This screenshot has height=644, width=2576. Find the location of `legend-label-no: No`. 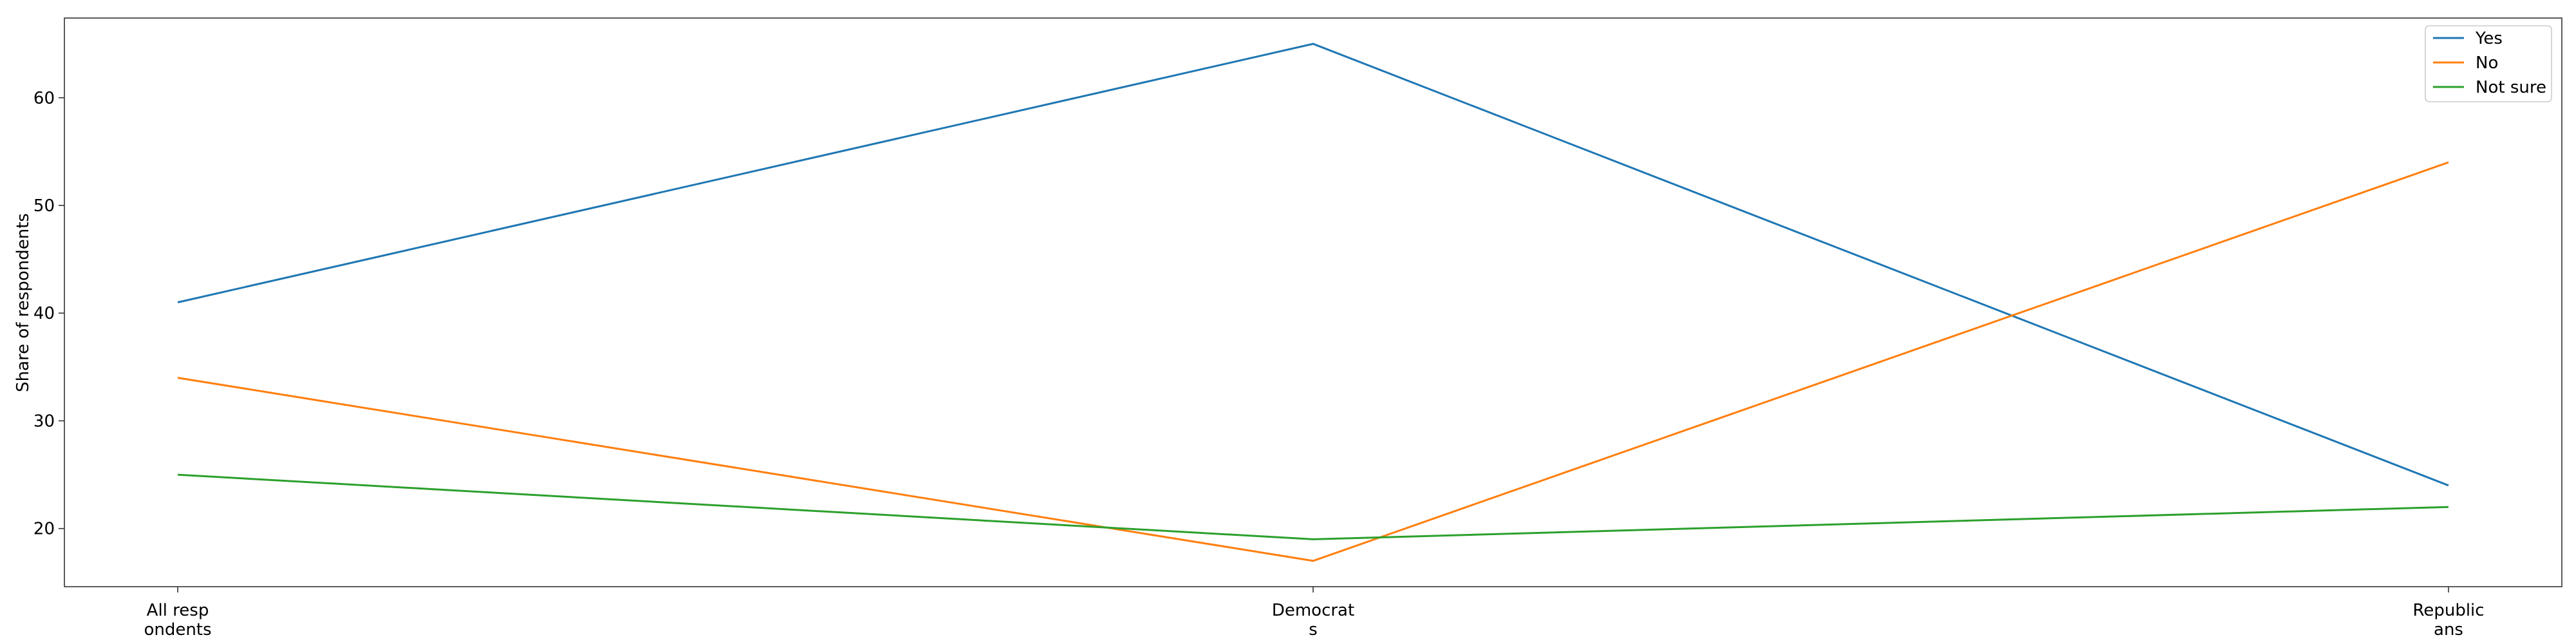

legend-label-no: No is located at coordinates (2487, 63).